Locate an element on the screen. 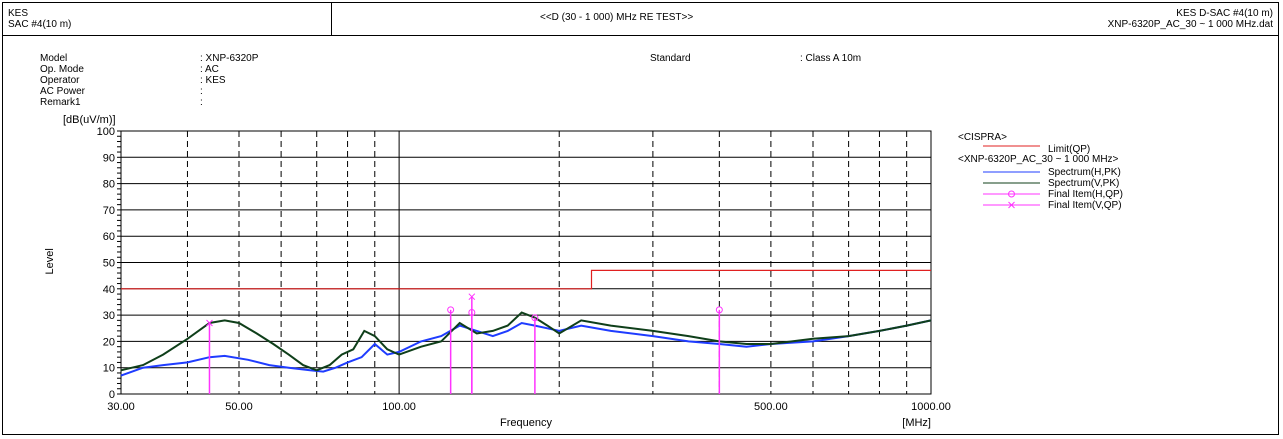 The image size is (1283, 439). info-label-model: Model is located at coordinates (54, 58).